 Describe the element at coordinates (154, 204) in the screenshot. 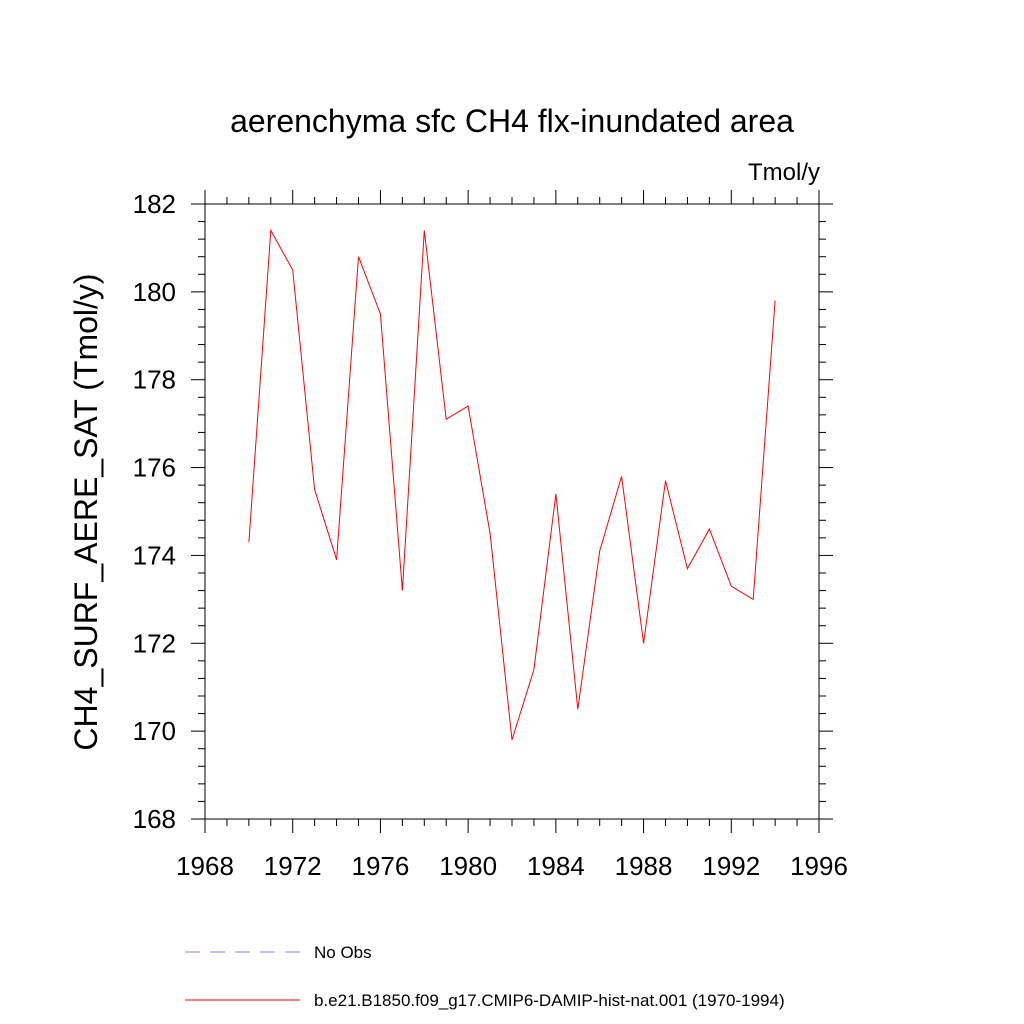

I see `y-tick-label: 182` at that location.